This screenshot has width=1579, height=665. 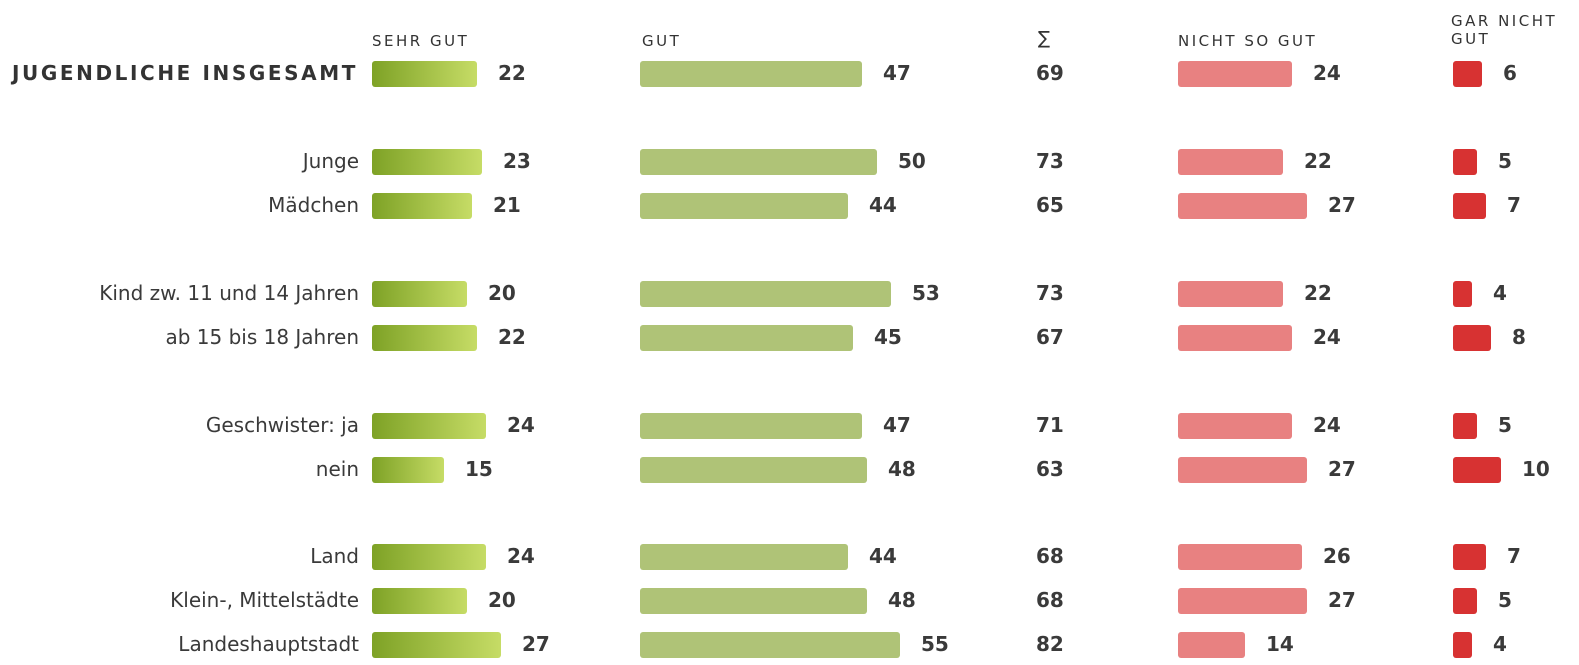 What do you see at coordinates (1504, 30) in the screenshot?
I see `column-header-gar-nicht-gut: GAR NICHT GUT` at bounding box center [1504, 30].